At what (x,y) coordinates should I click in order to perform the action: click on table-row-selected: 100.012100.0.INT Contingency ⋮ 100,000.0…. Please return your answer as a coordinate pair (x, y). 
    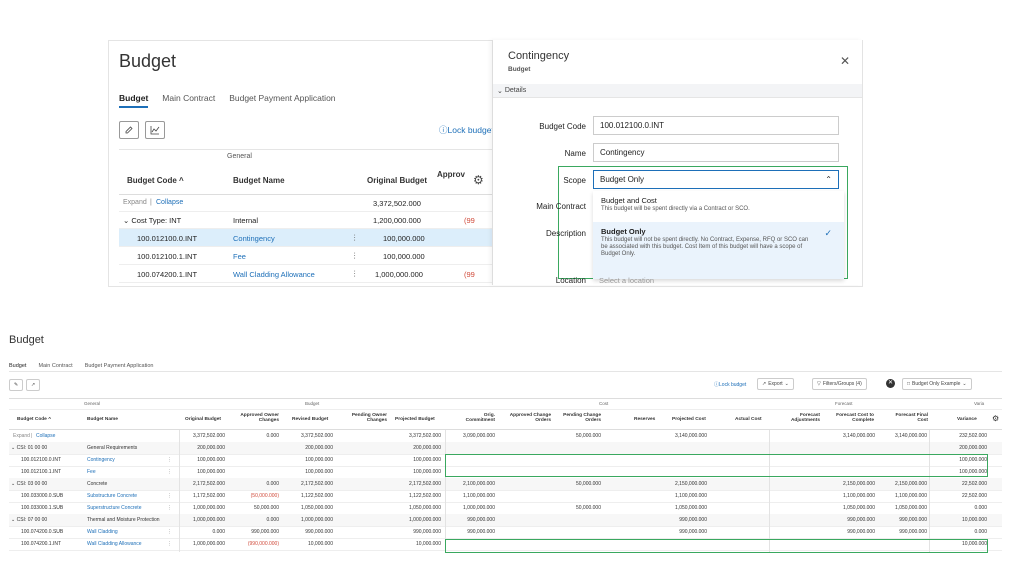
    Looking at the image, I should click on (306, 238).